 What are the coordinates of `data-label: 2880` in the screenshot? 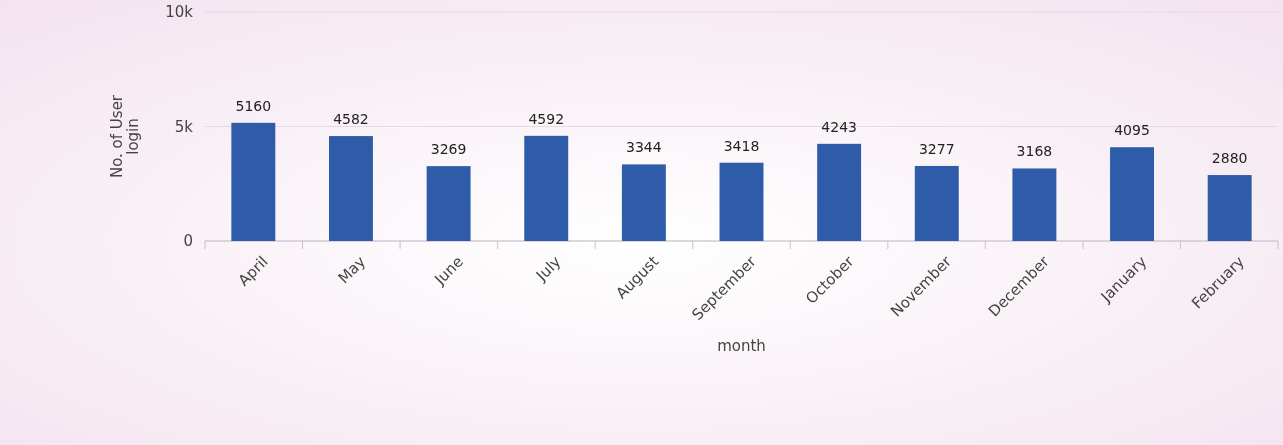 It's located at (1229, 158).